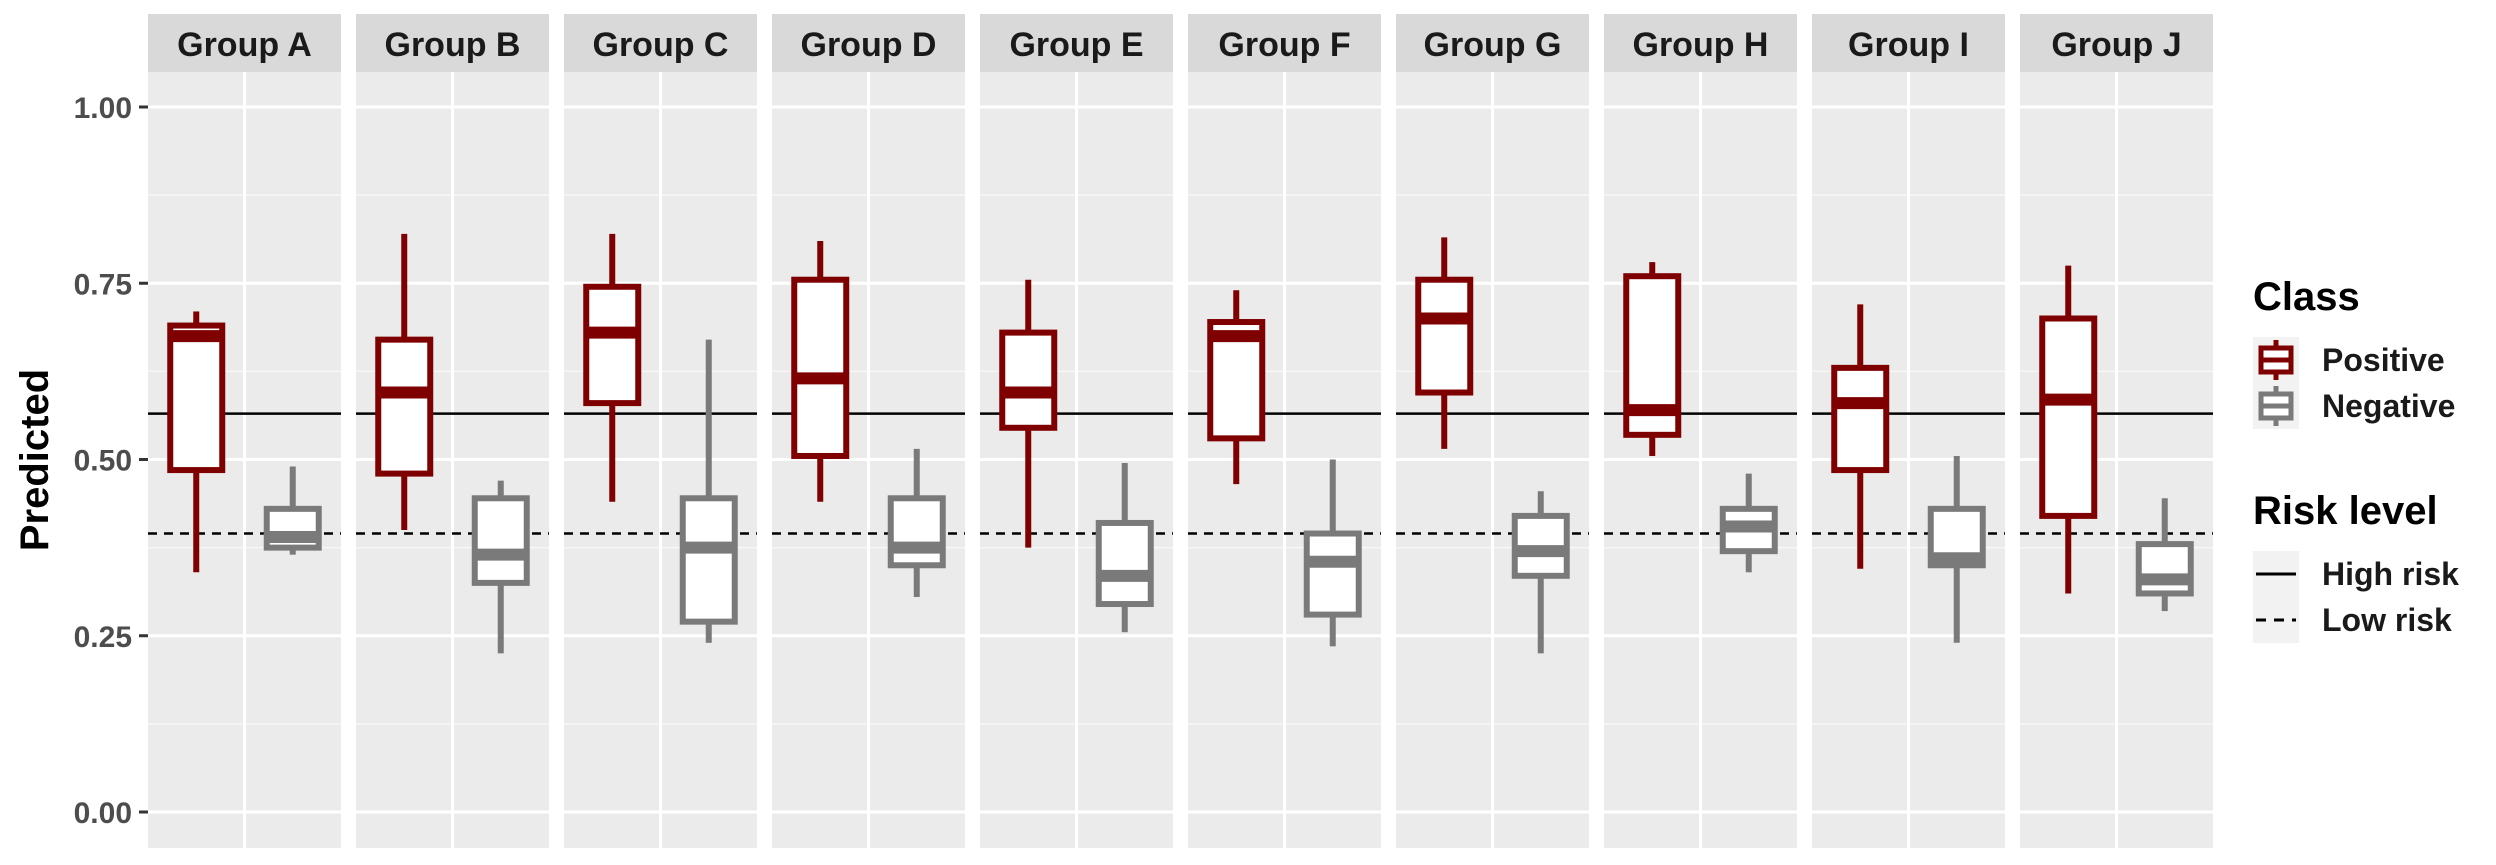 This screenshot has height=865, width=2496. I want to click on y-axis: 0.00 0.25 0.50 0.75 1.00, so click(111, 461).